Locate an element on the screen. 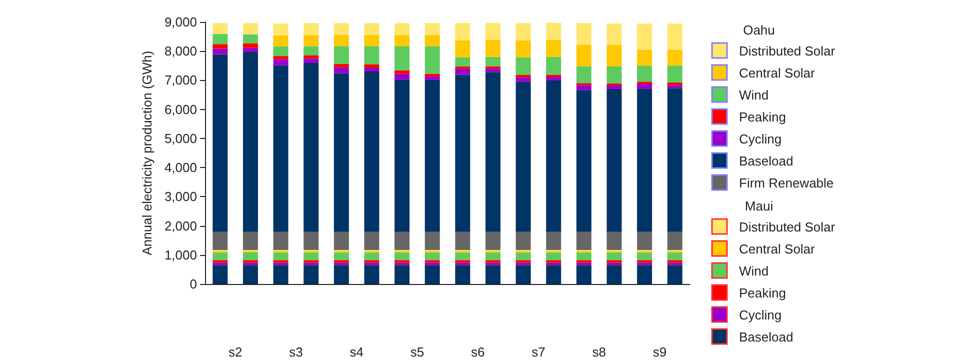 The image size is (965, 360). y-tick-label: 9,000 is located at coordinates (180, 22).